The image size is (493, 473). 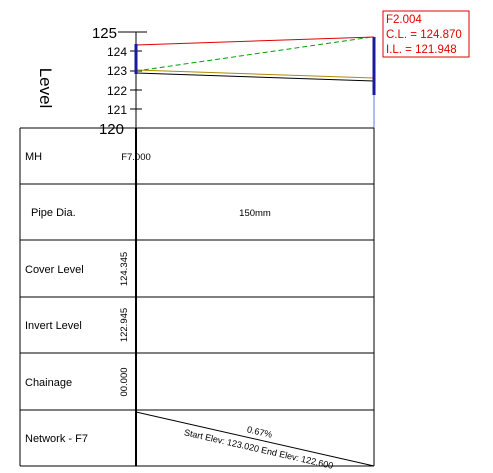 I want to click on network-gradient-line, so click(x=255, y=439).